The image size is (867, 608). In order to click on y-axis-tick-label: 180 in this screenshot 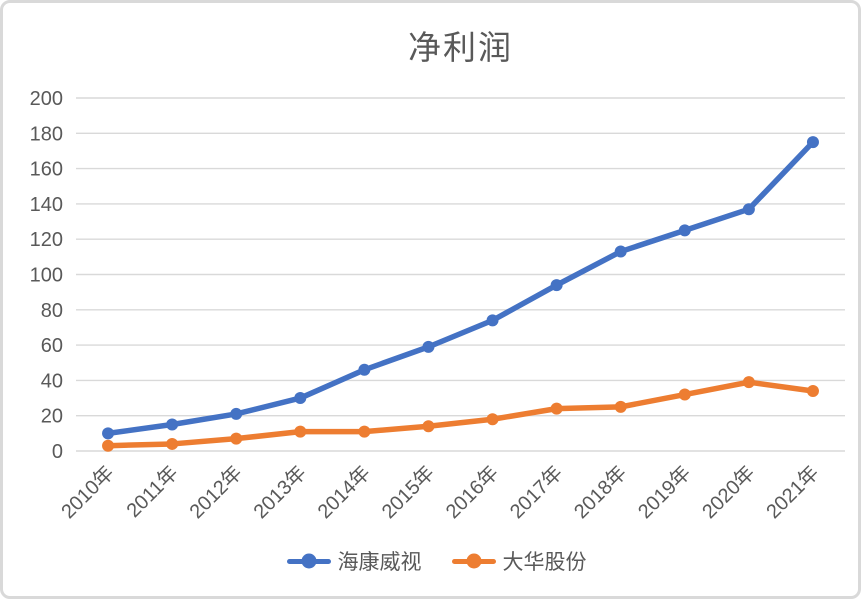, I will do `click(46, 134)`.